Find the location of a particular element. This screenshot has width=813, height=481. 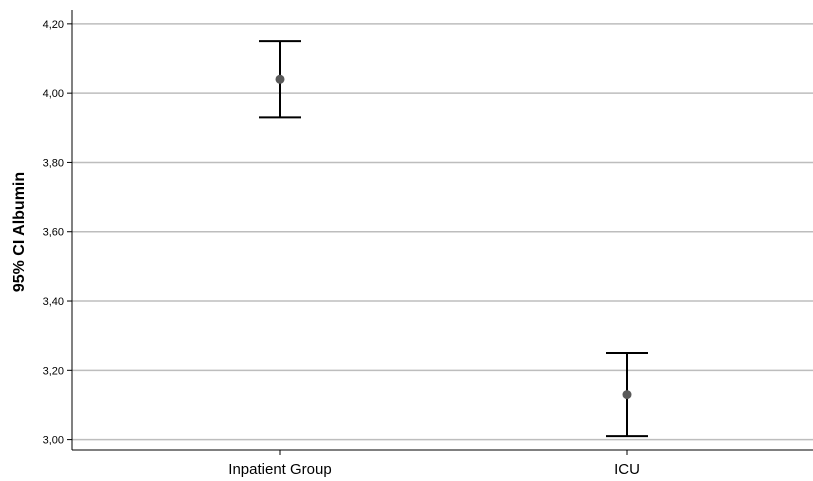

error-bar-inpatient-group is located at coordinates (280, 79).